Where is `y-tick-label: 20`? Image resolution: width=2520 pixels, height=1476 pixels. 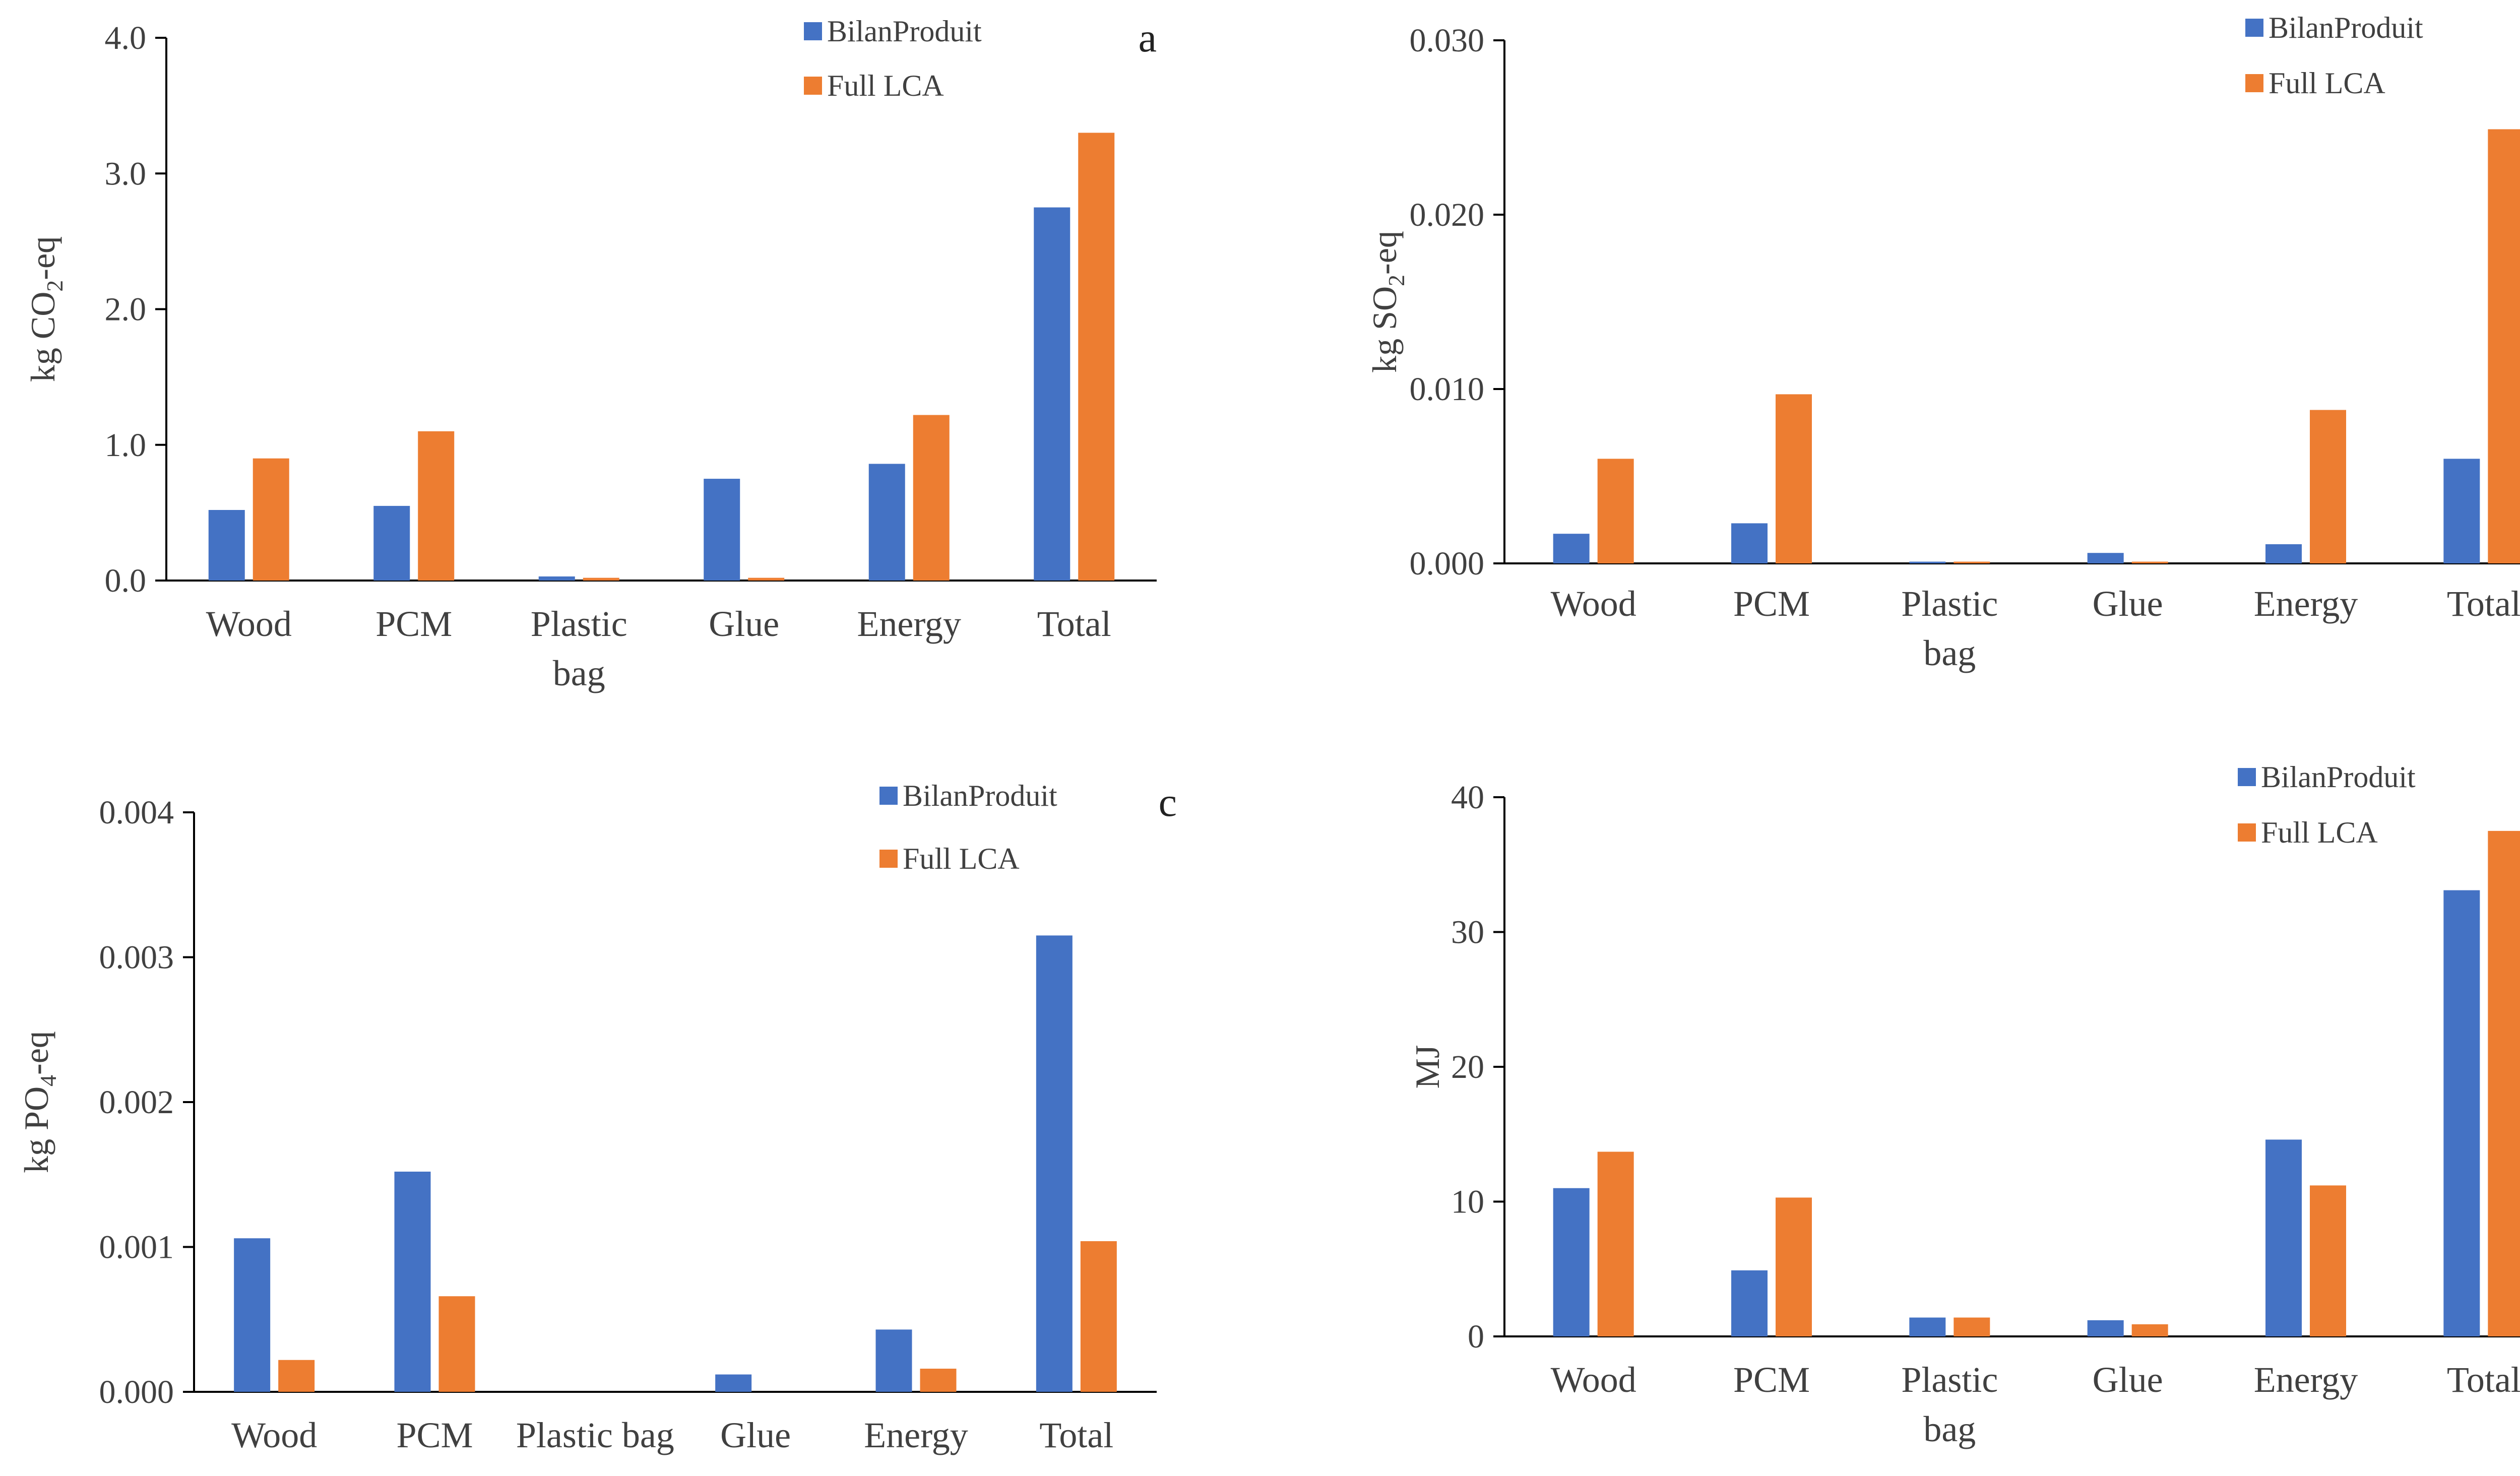
y-tick-label: 20 is located at coordinates (1467, 1067).